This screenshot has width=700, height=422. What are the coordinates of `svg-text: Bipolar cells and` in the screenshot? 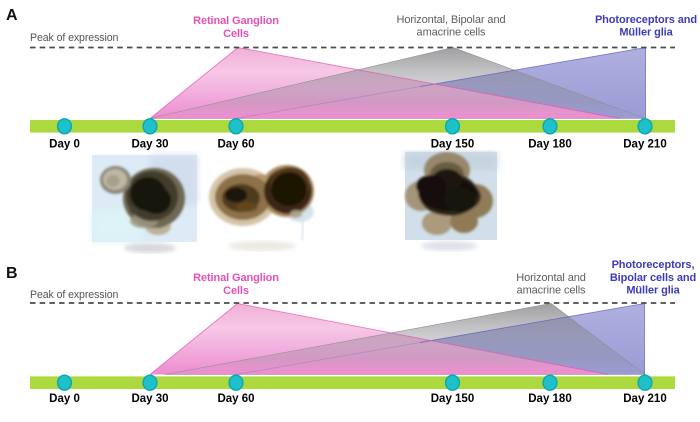 It's located at (653, 278).